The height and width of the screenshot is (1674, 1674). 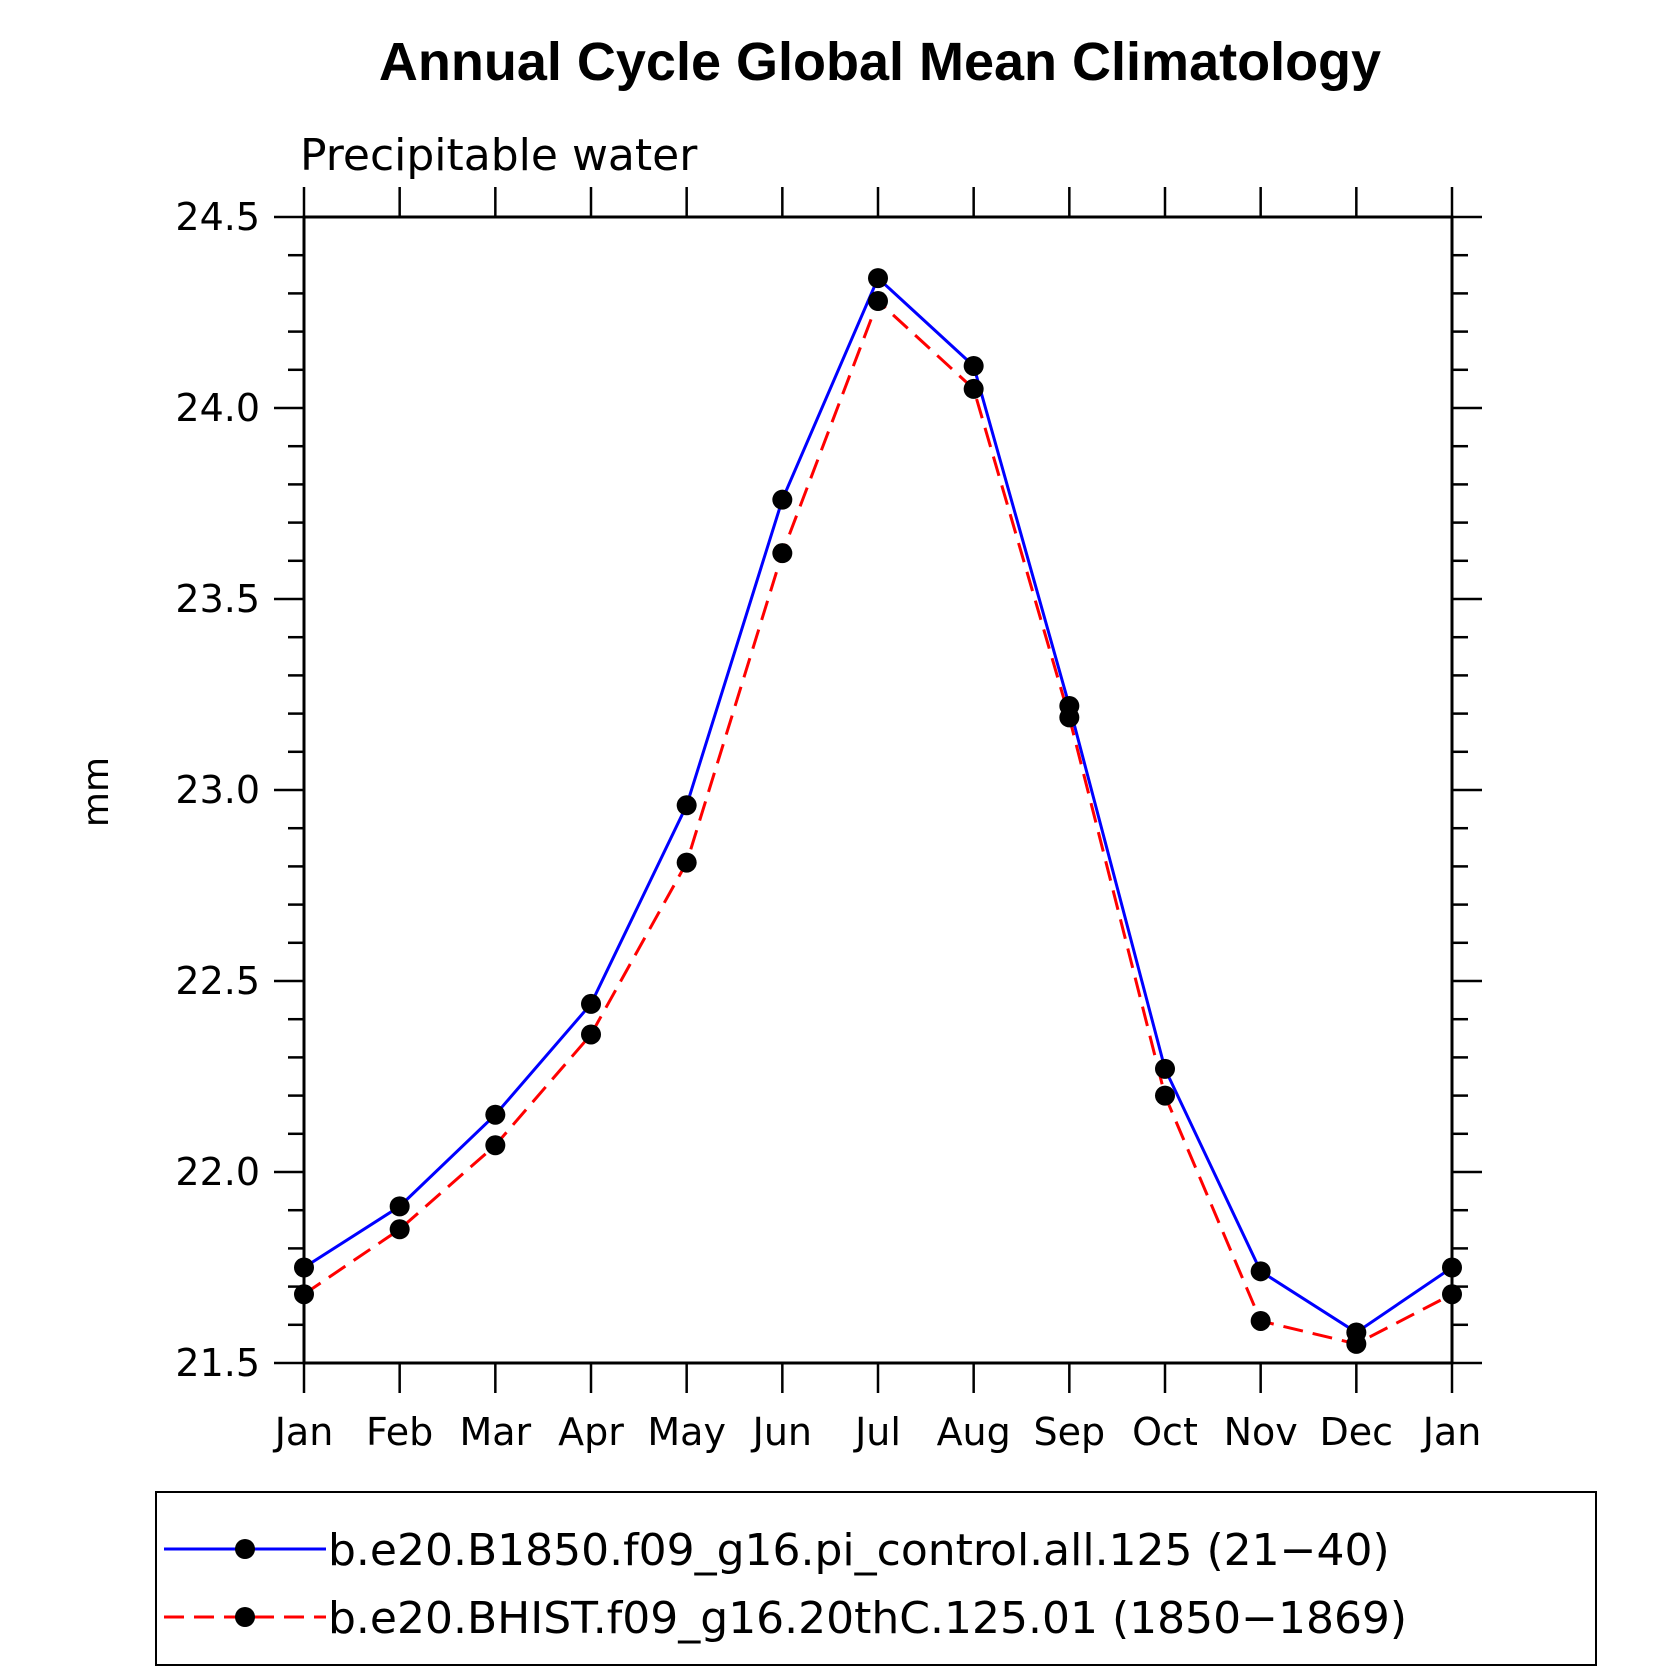 I want to click on x-tick-label: Jun, so click(x=781, y=1432).